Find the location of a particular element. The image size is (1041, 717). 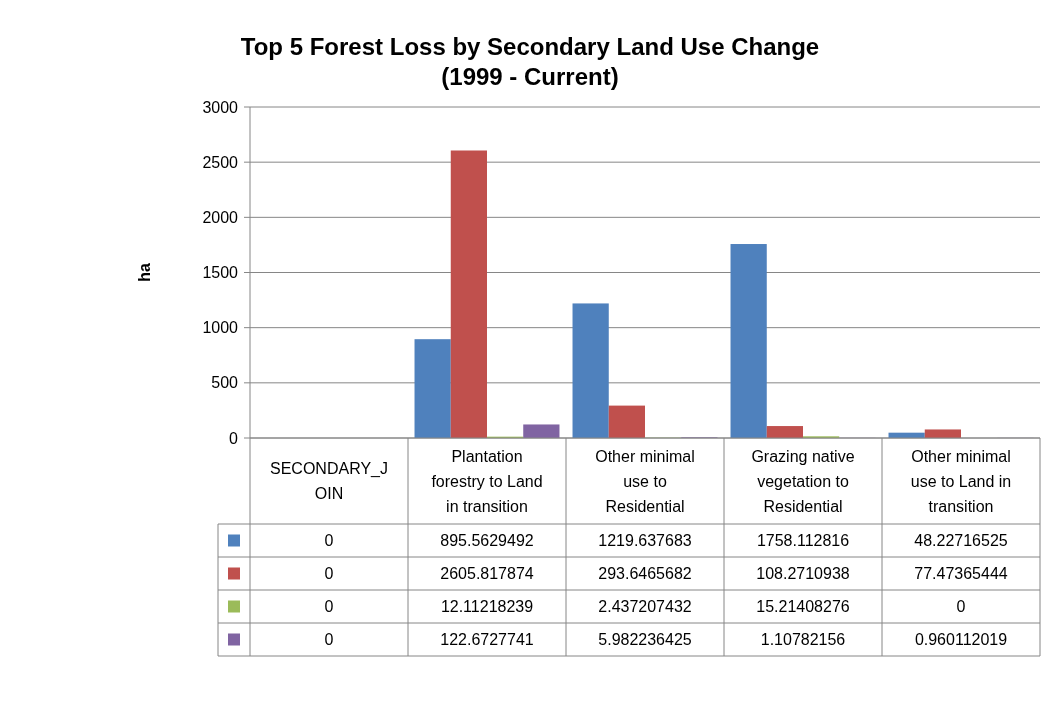

data-label: 48.22716525 is located at coordinates (961, 541).